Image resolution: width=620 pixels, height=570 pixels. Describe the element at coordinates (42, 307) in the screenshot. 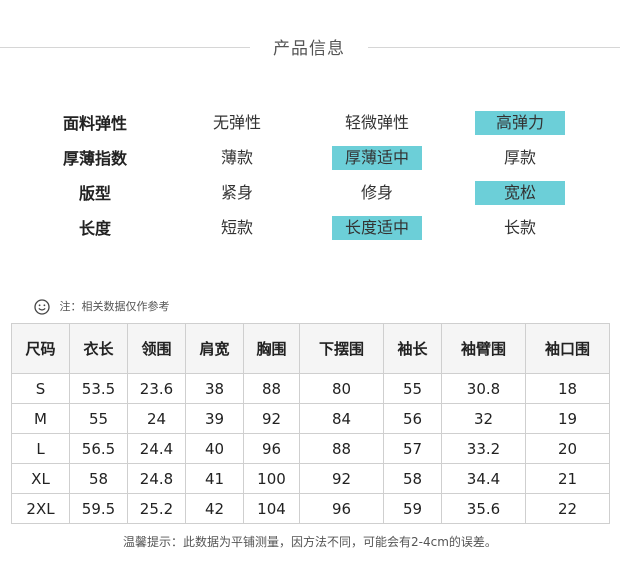

I see `smiley-icon` at that location.